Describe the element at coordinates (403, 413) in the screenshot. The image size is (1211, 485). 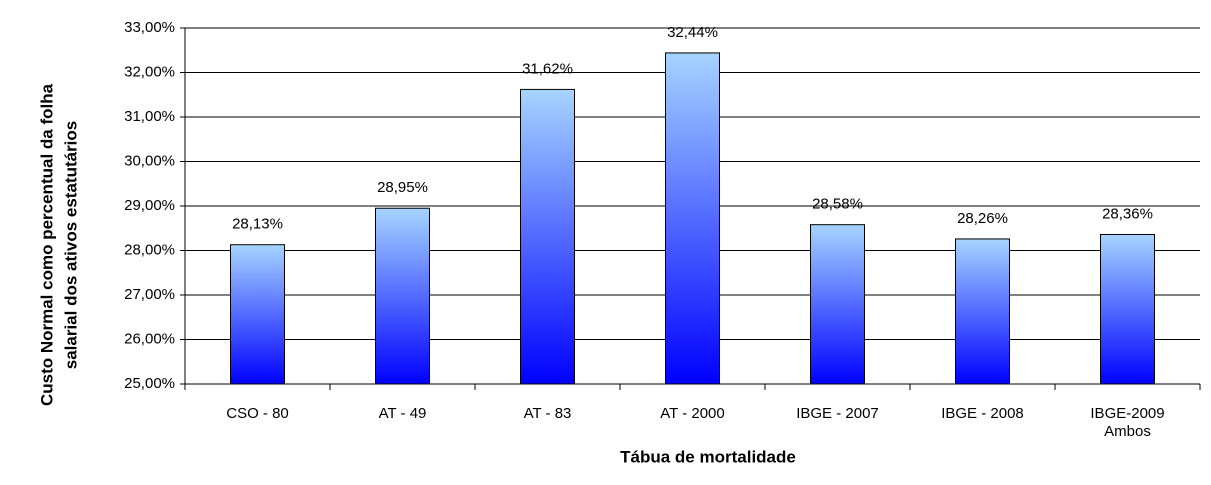
I see `x-tick-label: AT - 49` at that location.